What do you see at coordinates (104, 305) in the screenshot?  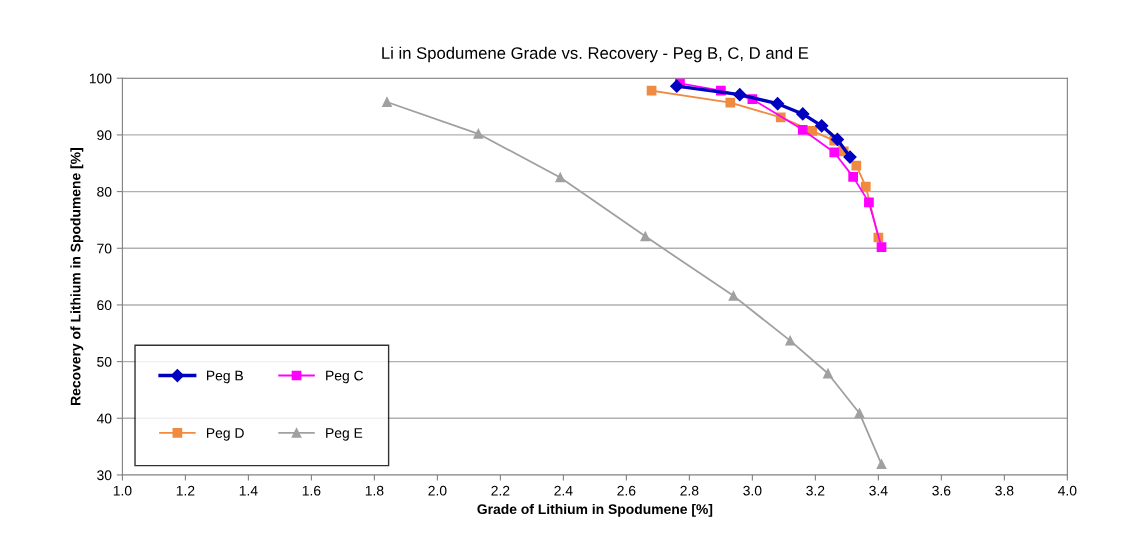 I see `y-tick-label: 60` at bounding box center [104, 305].